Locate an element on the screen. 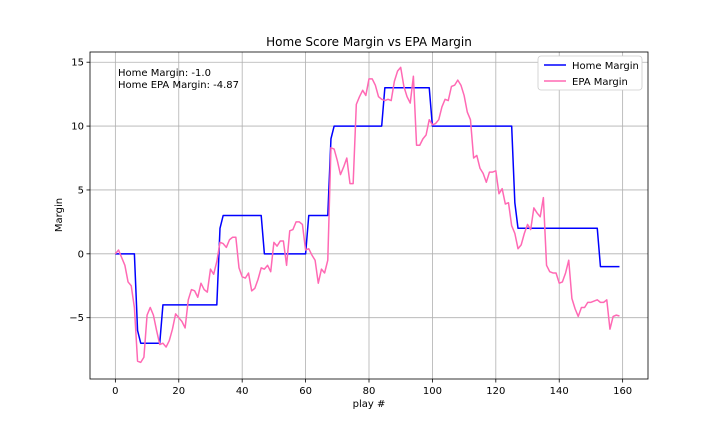  legend: Home Margin EPA Margin is located at coordinates (590, 73).